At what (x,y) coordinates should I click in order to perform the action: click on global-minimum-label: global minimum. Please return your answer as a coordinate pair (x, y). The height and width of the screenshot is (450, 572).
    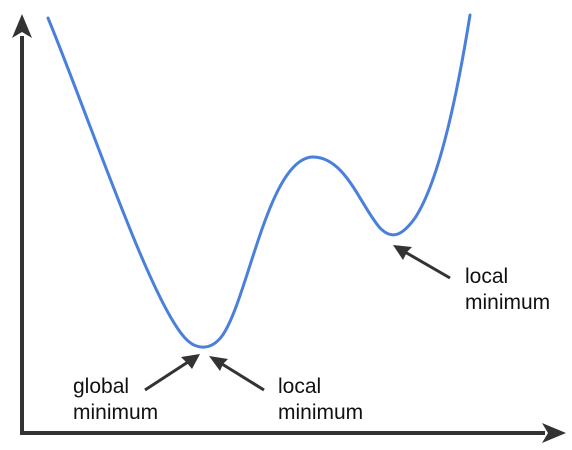
    Looking at the image, I should click on (115, 400).